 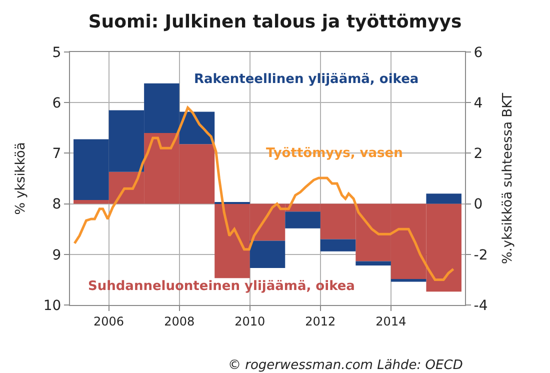 What do you see at coordinates (250, 321) in the screenshot?
I see `x-tick-label: 2010` at bounding box center [250, 321].